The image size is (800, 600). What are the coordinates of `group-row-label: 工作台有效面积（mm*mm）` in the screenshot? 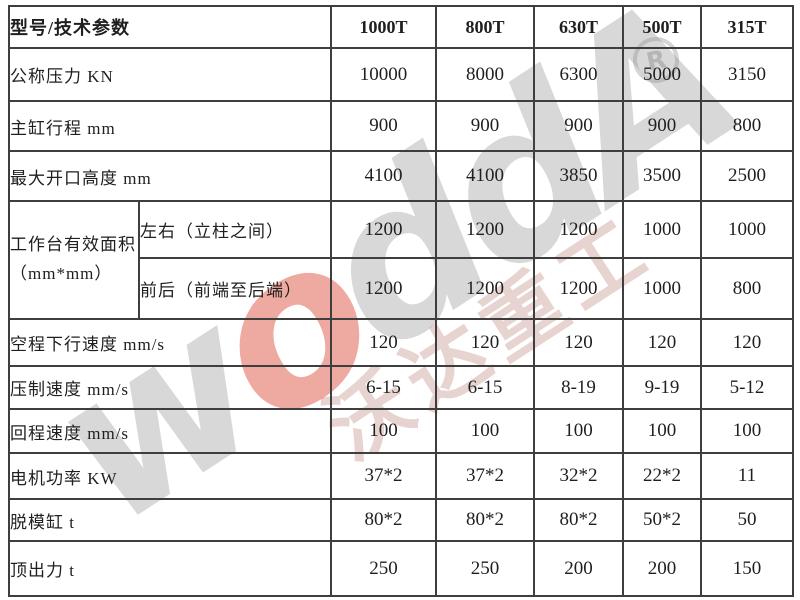 It's located at (74, 260).